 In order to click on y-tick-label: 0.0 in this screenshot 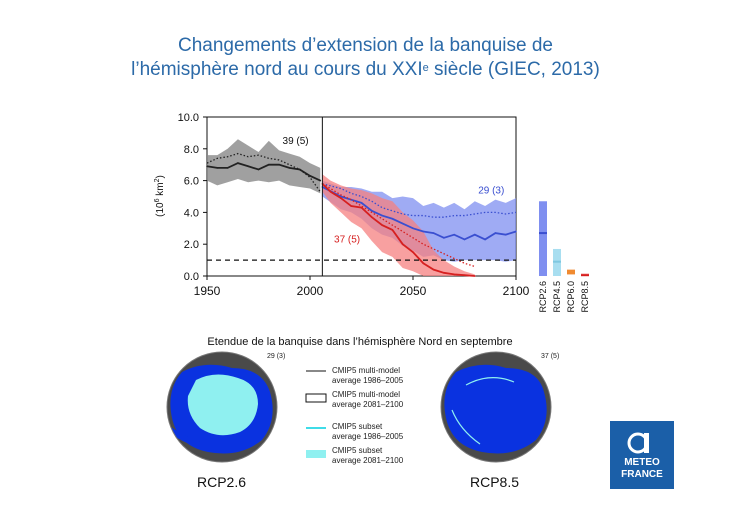, I will do `click(191, 277)`.